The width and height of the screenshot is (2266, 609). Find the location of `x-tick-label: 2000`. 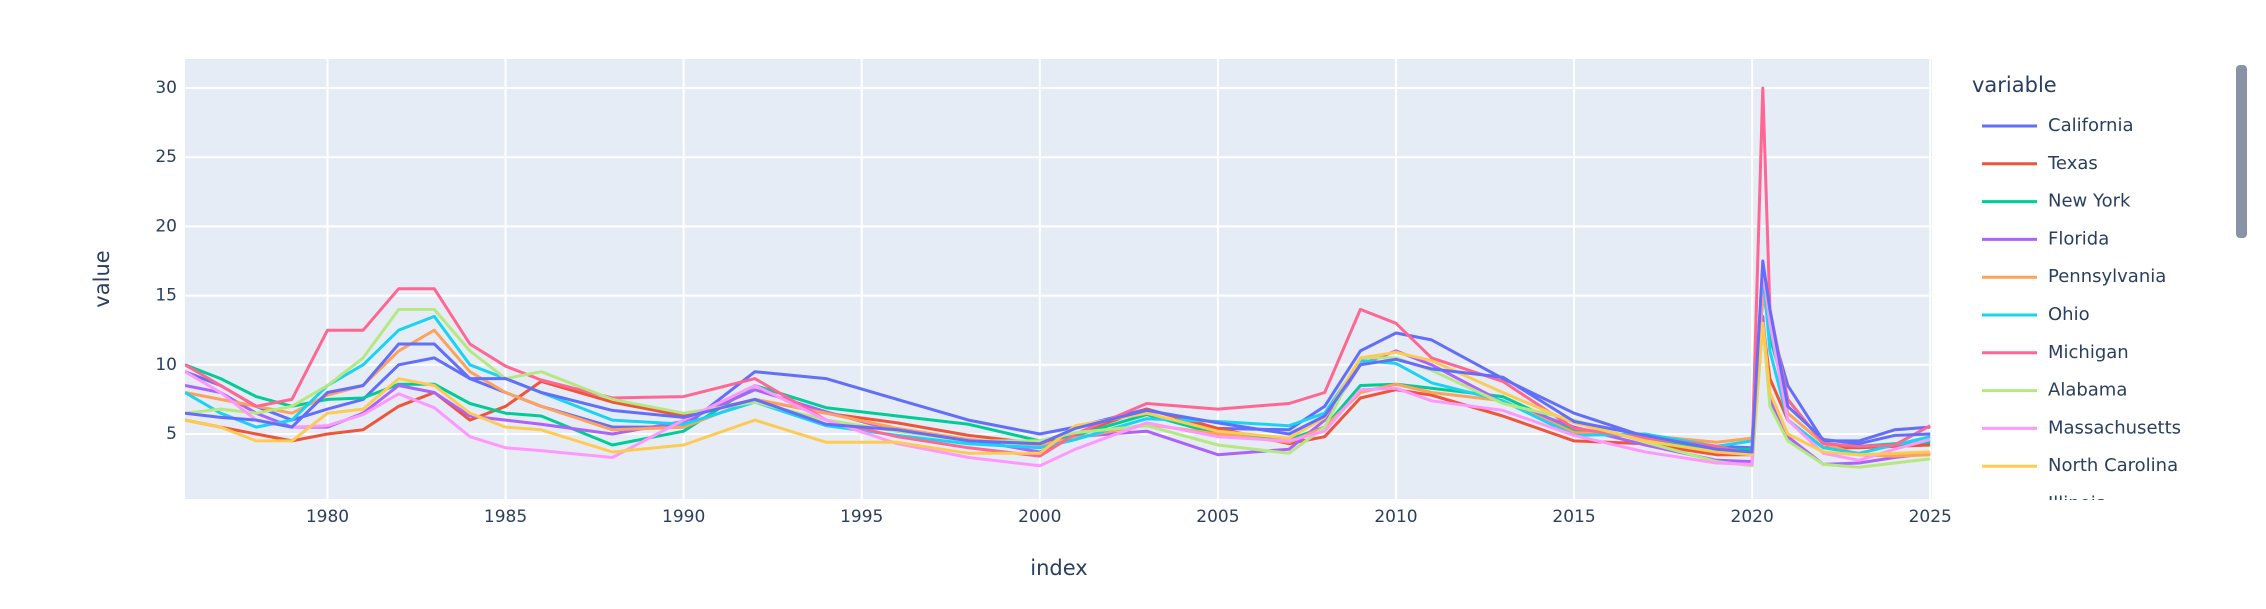

x-tick-label: 2000 is located at coordinates (1039, 517).